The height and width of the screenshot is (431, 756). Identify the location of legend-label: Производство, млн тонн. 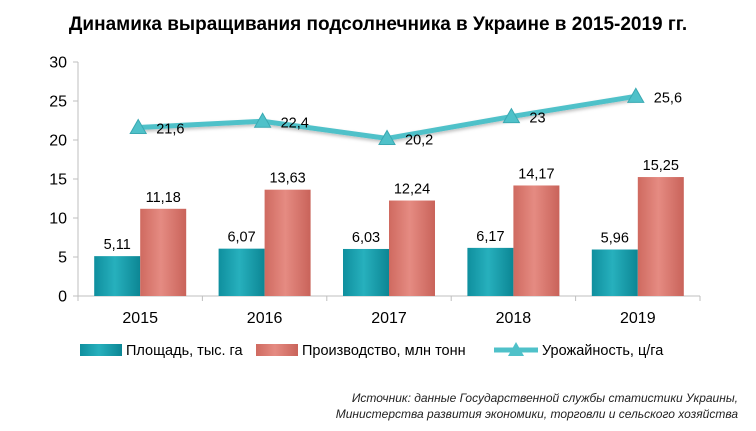
(384, 351).